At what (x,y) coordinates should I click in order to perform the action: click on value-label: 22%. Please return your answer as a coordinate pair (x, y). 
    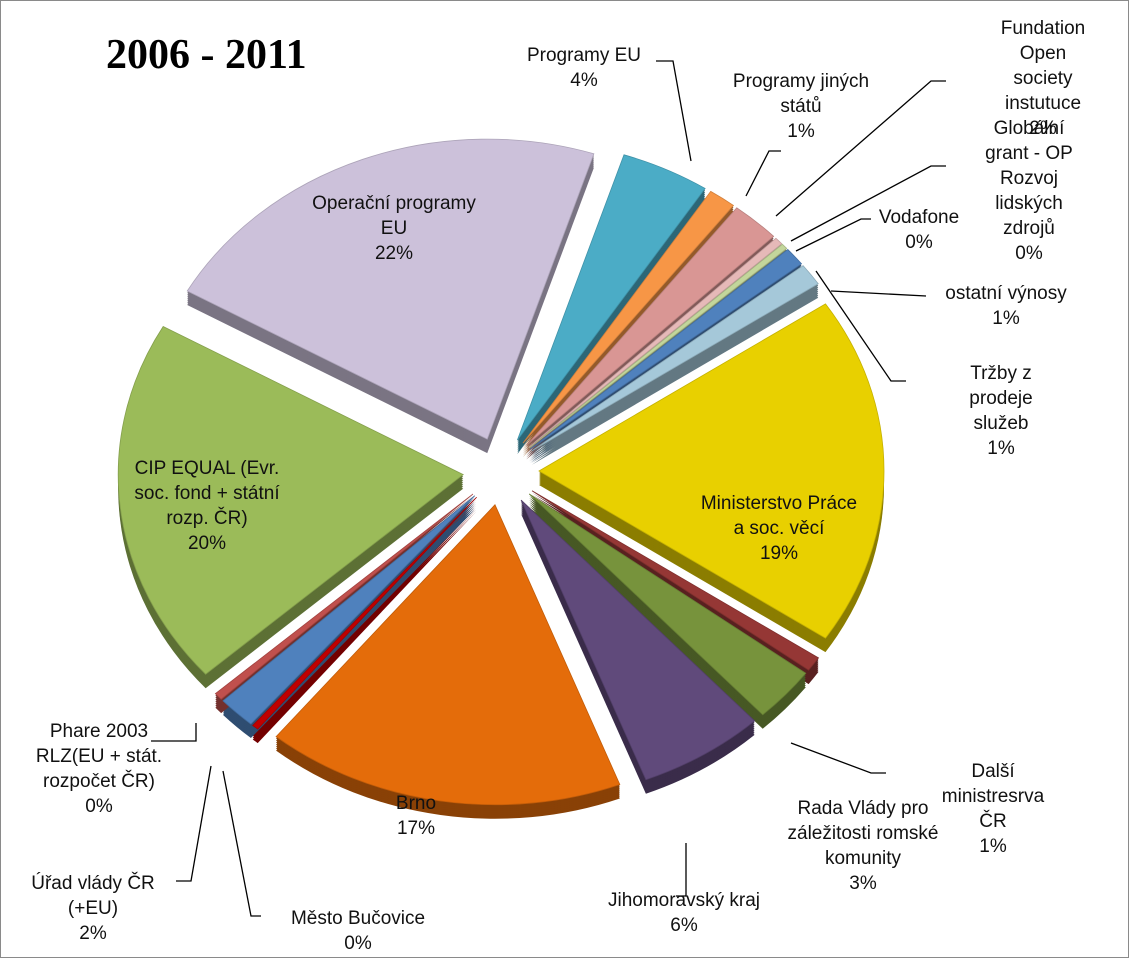
    Looking at the image, I should click on (394, 253).